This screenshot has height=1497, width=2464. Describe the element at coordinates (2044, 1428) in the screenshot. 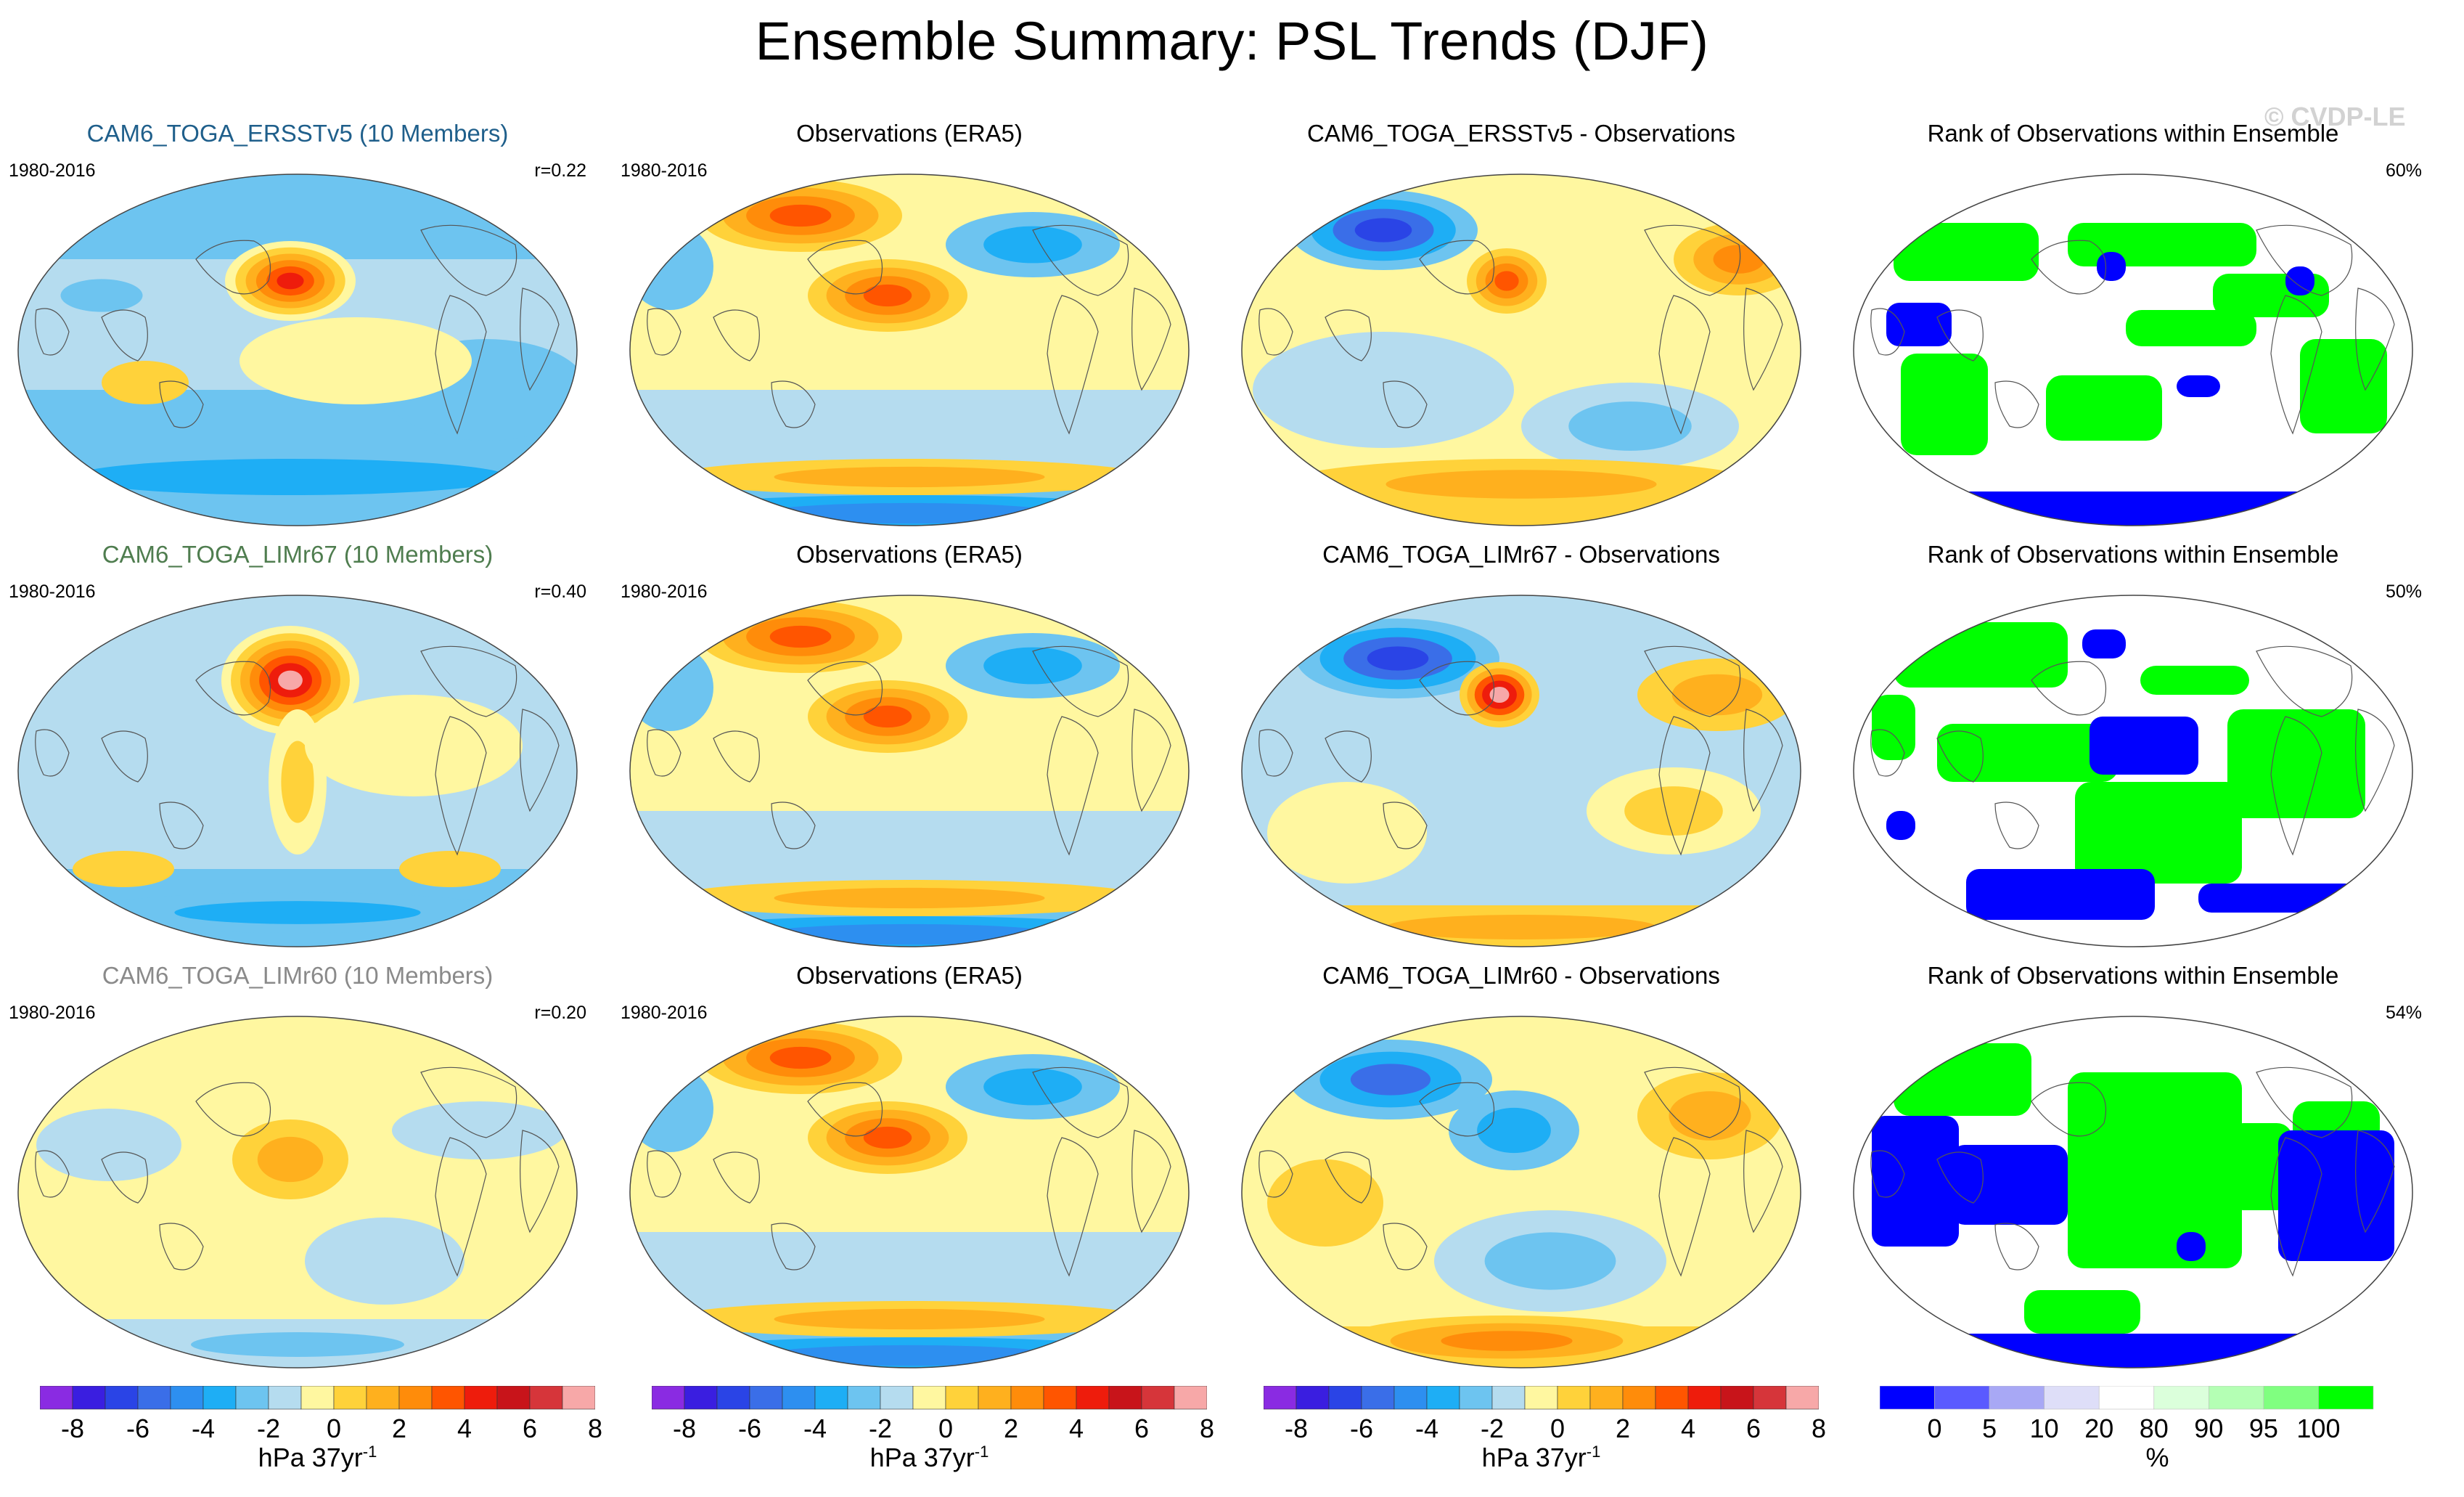

I see `colorbar-tick-label: 10` at that location.